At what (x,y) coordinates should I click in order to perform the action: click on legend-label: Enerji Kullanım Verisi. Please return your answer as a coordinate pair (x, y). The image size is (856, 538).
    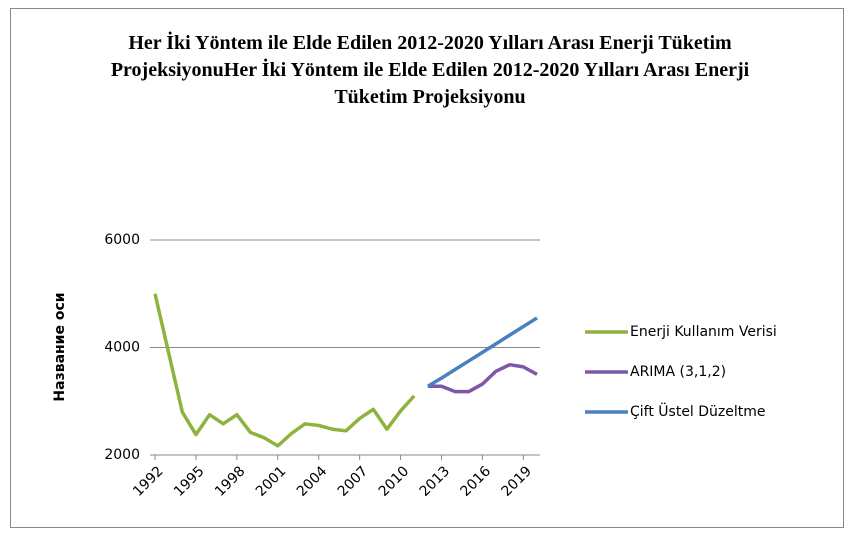
    Looking at the image, I should click on (703, 332).